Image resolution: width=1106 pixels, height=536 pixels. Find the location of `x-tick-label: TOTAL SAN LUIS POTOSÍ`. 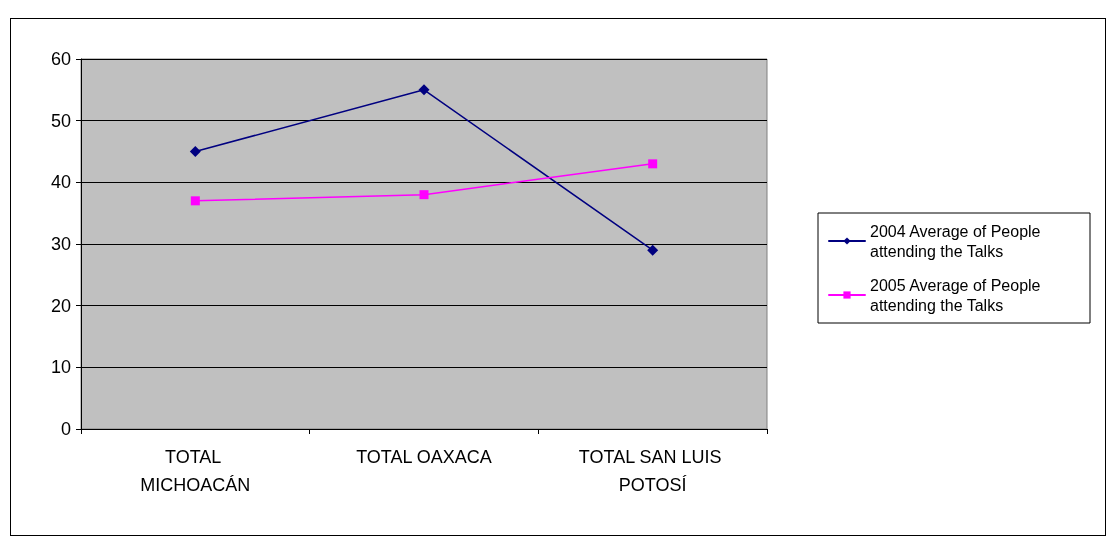

x-tick-label: TOTAL SAN LUIS POTOSÍ is located at coordinates (652, 471).